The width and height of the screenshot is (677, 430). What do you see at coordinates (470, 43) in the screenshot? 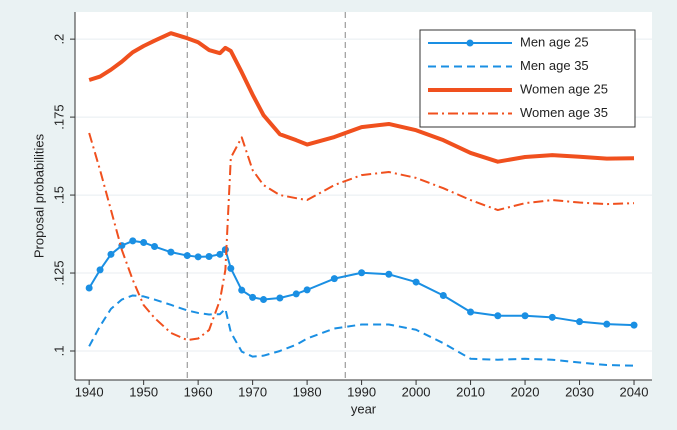
I see `legend-marker` at bounding box center [470, 43].